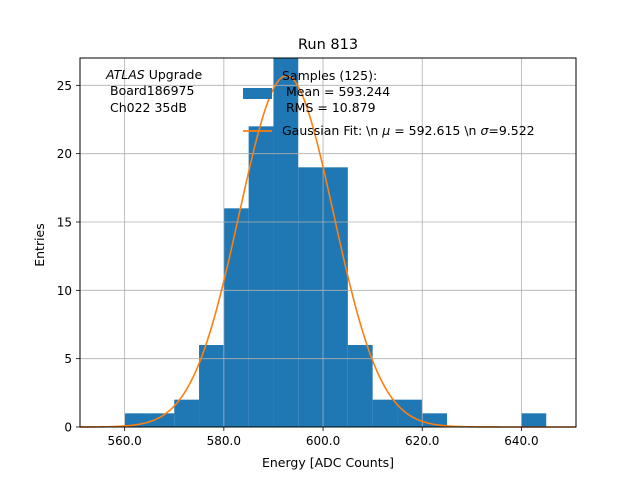 The width and height of the screenshot is (640, 480). What do you see at coordinates (484, 130) in the screenshot?
I see `legend-sigma-symbol: σ` at bounding box center [484, 130].